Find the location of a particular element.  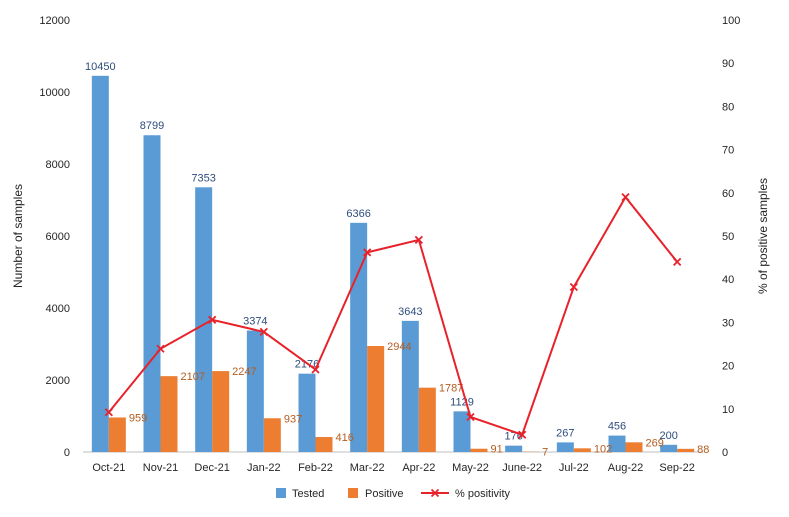

legend: Tested Positive % positivity is located at coordinates (393, 494).